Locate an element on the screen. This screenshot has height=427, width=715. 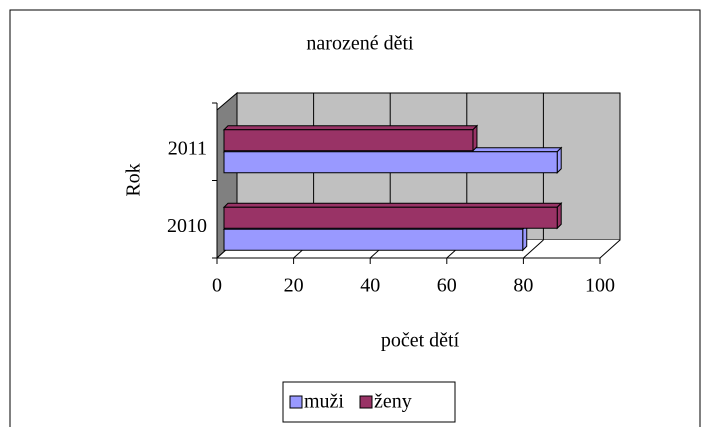
legend-label: ženy is located at coordinates (393, 402).